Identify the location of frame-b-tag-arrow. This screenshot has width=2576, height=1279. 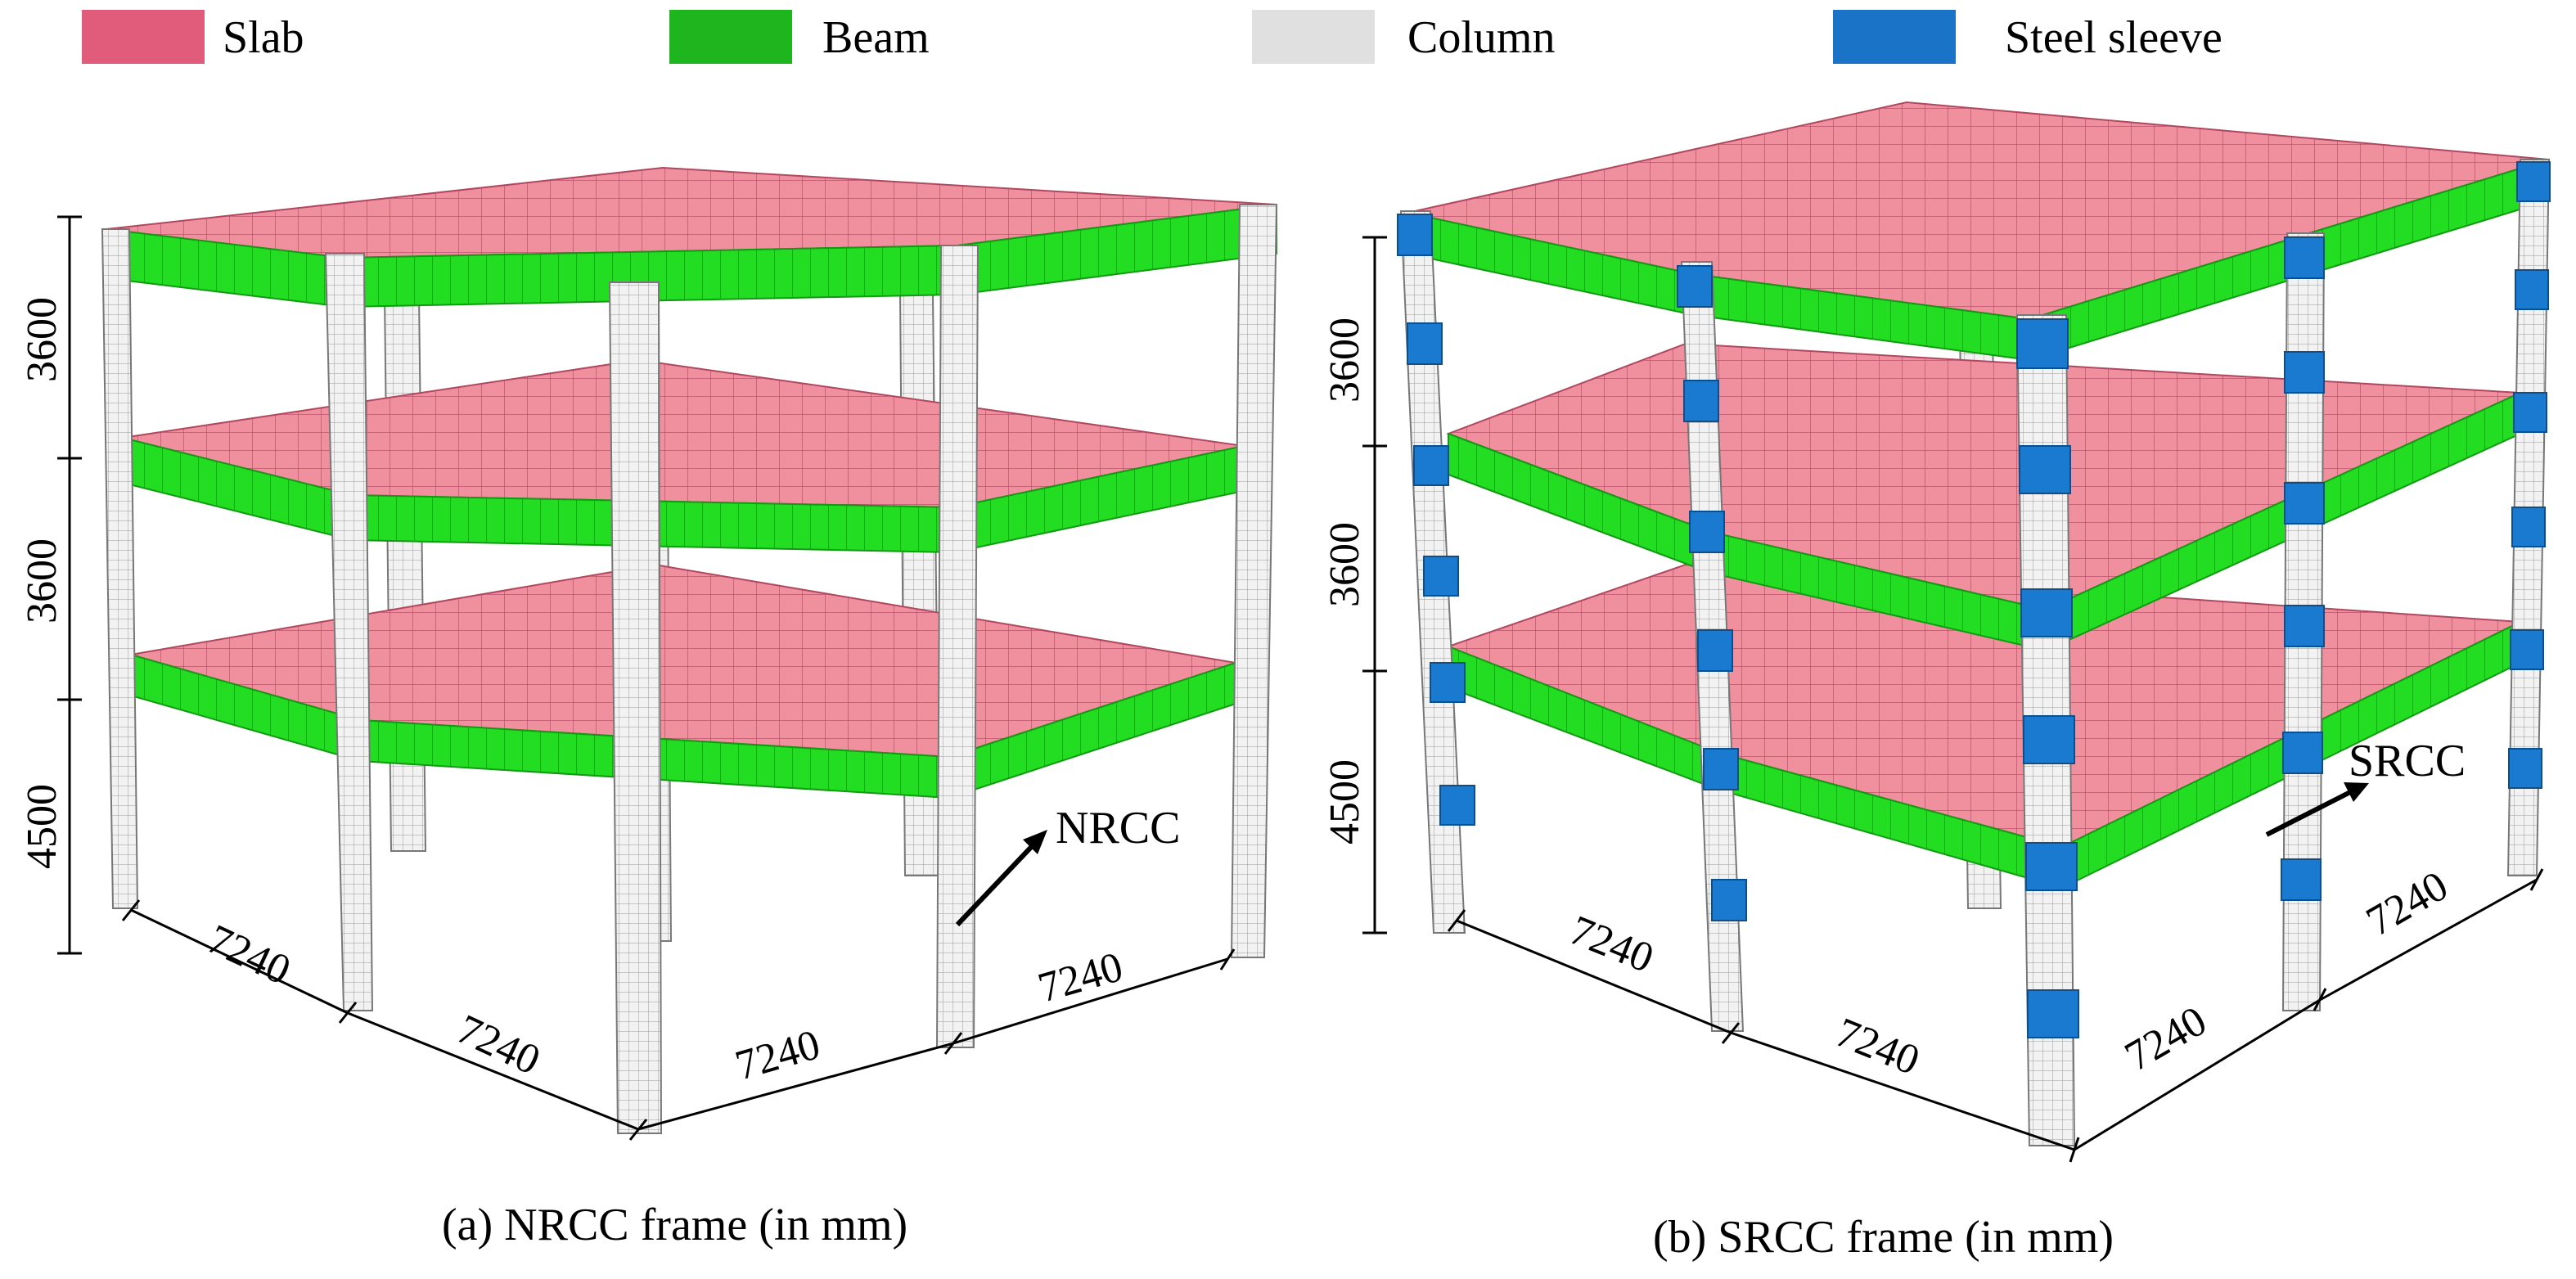
(2317, 809).